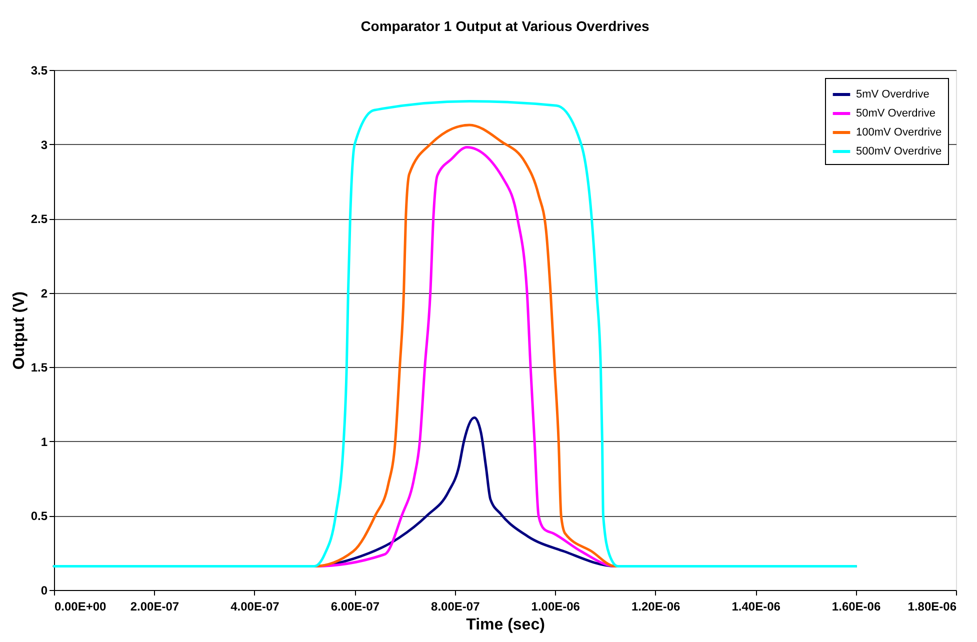  I want to click on x-tick-label: 0.00E+00, so click(80, 607).